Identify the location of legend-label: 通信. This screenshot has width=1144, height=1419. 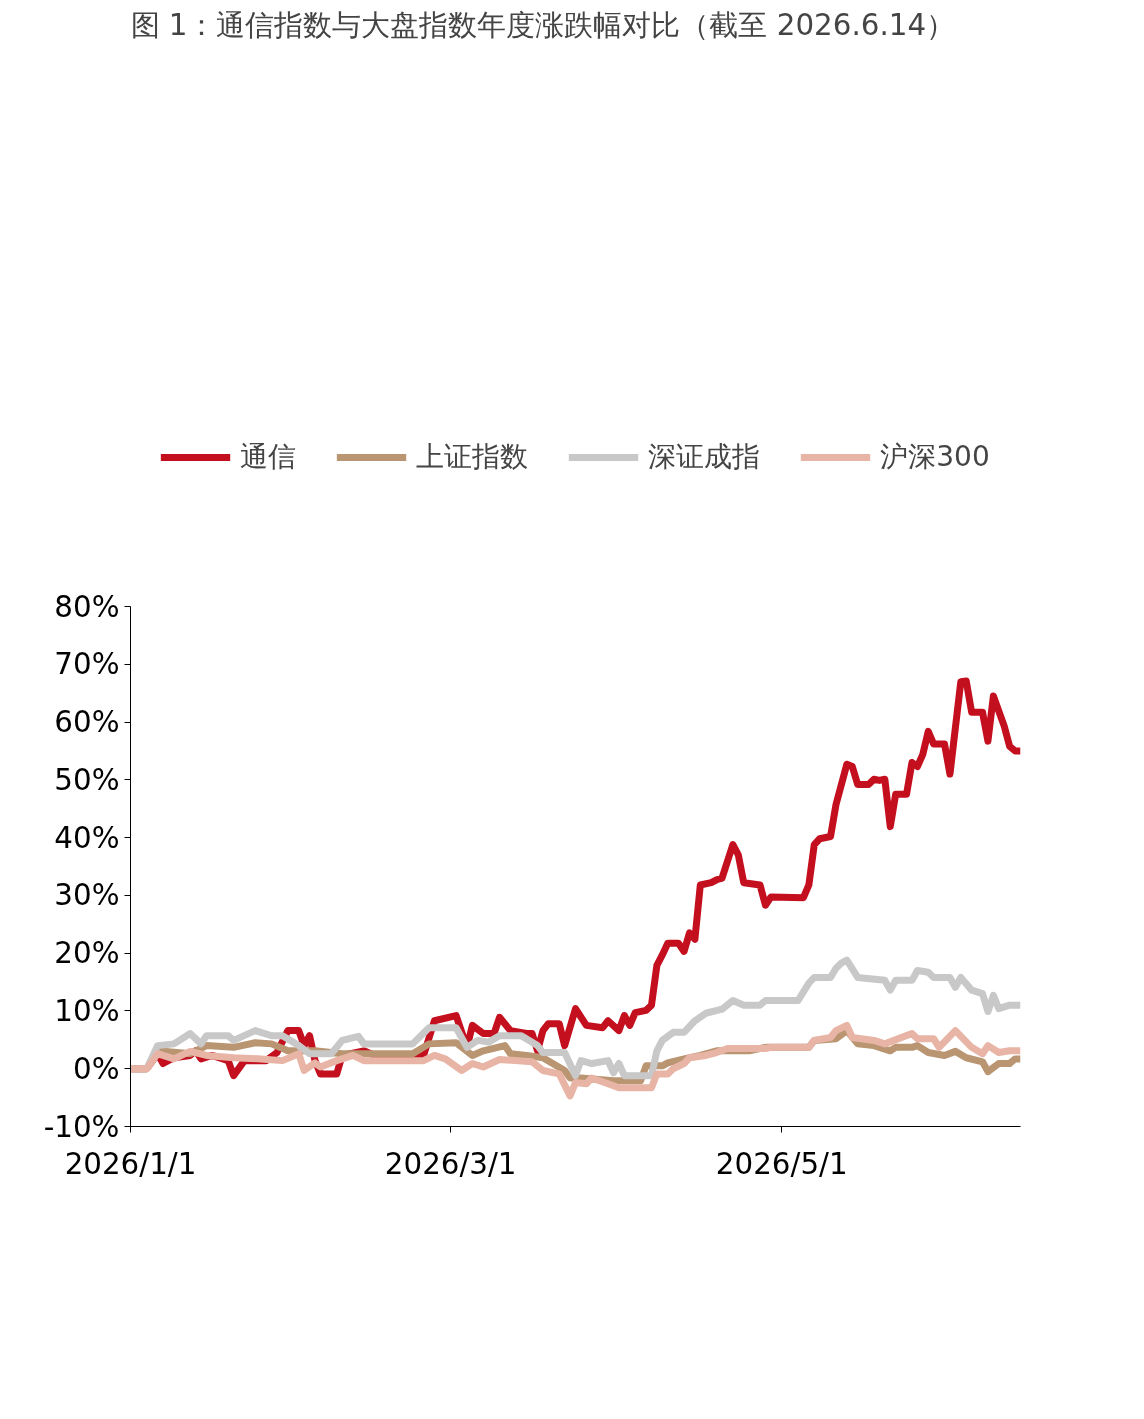
(268, 456).